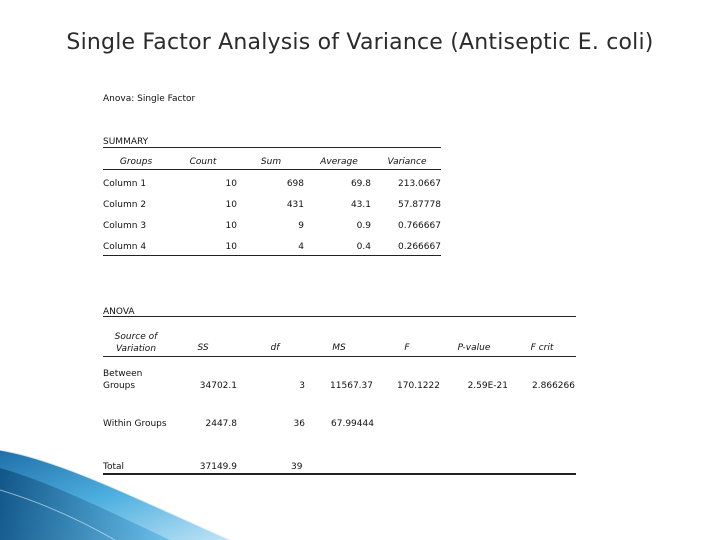 The height and width of the screenshot is (540, 720). Describe the element at coordinates (272, 169) in the screenshot. I see `summary-header-rule` at that location.